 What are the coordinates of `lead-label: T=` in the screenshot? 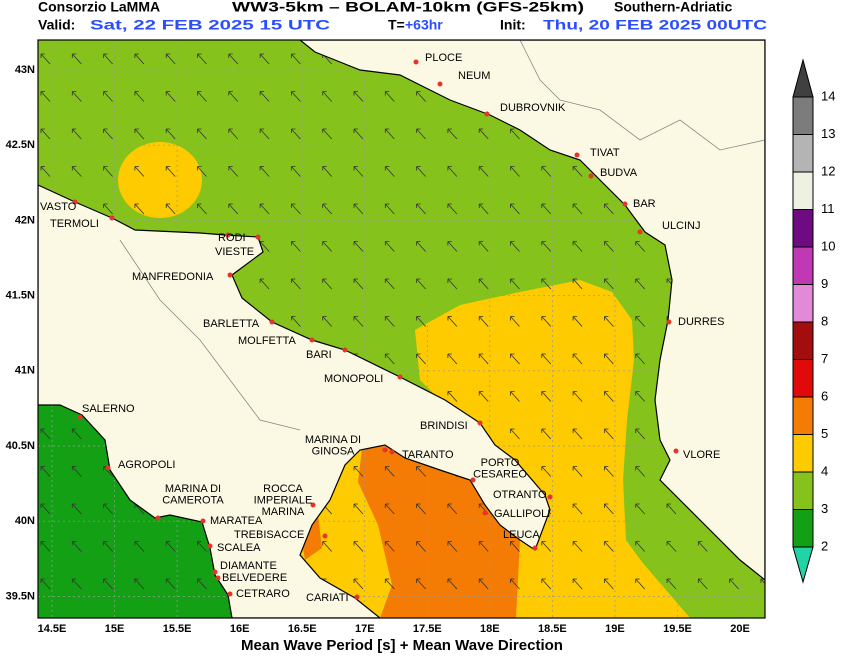 It's located at (396, 25).